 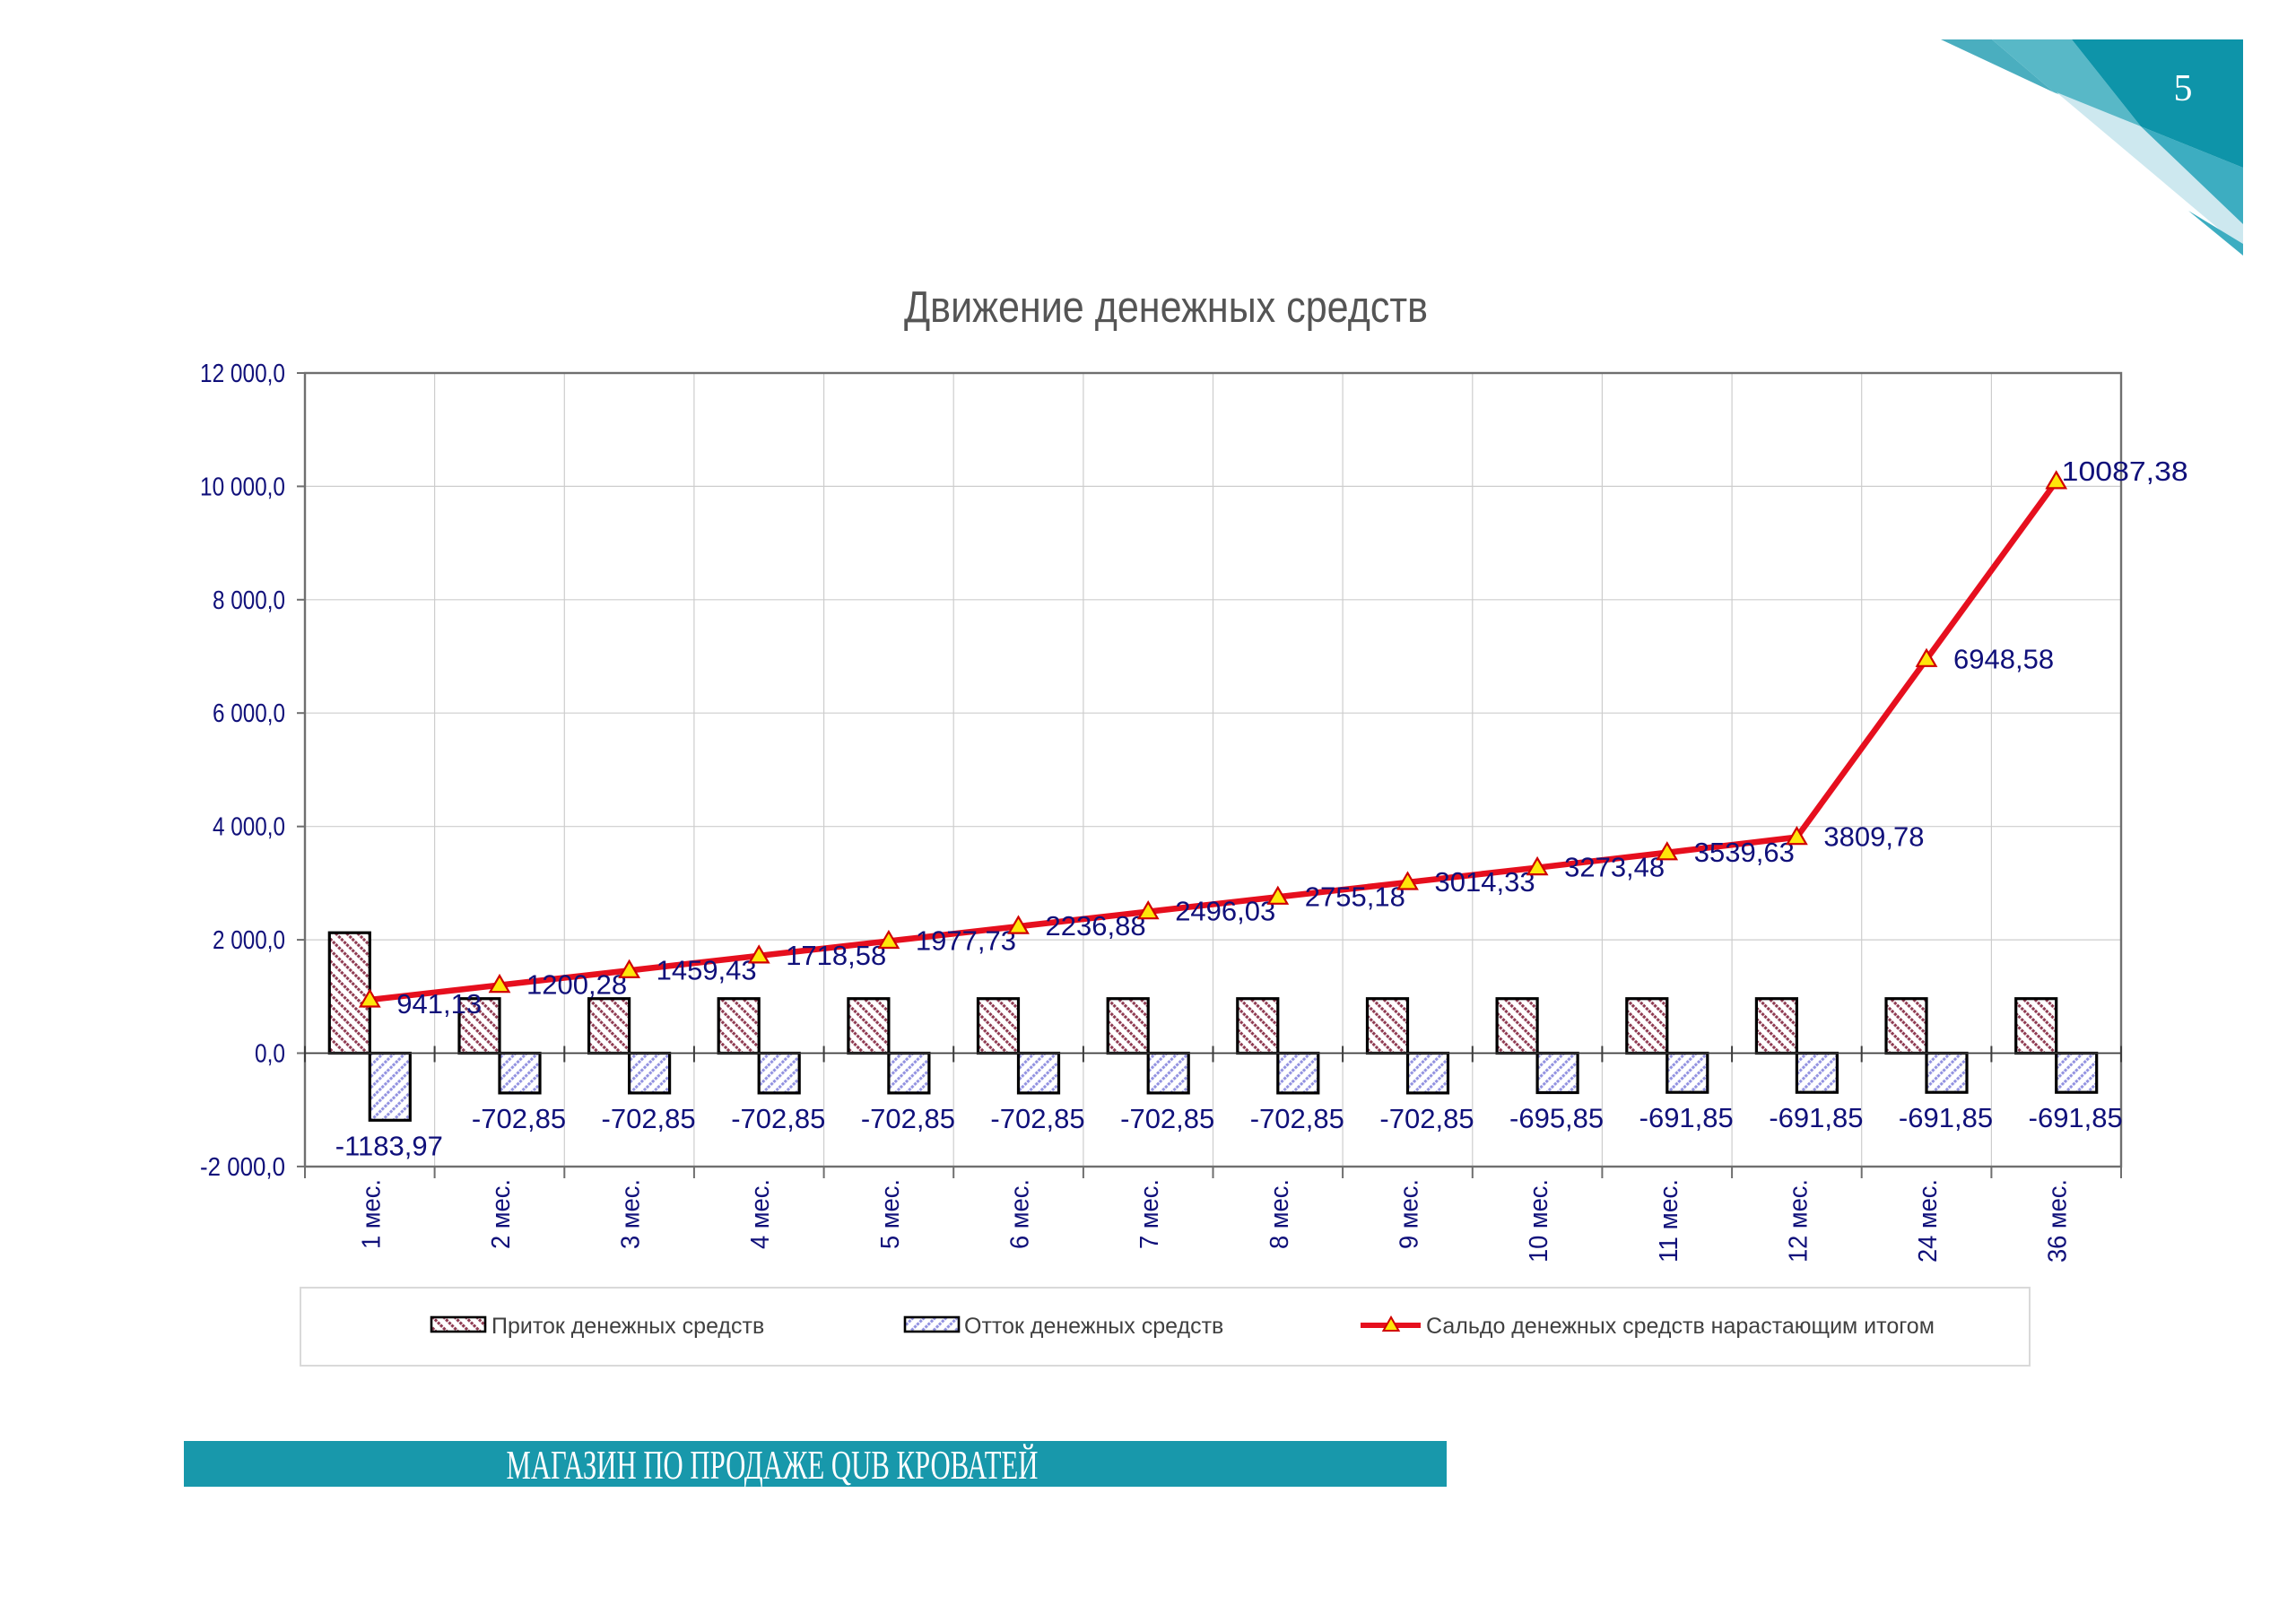 What do you see at coordinates (631, 1214) in the screenshot?
I see `svg-text: 3 мес.` at bounding box center [631, 1214].